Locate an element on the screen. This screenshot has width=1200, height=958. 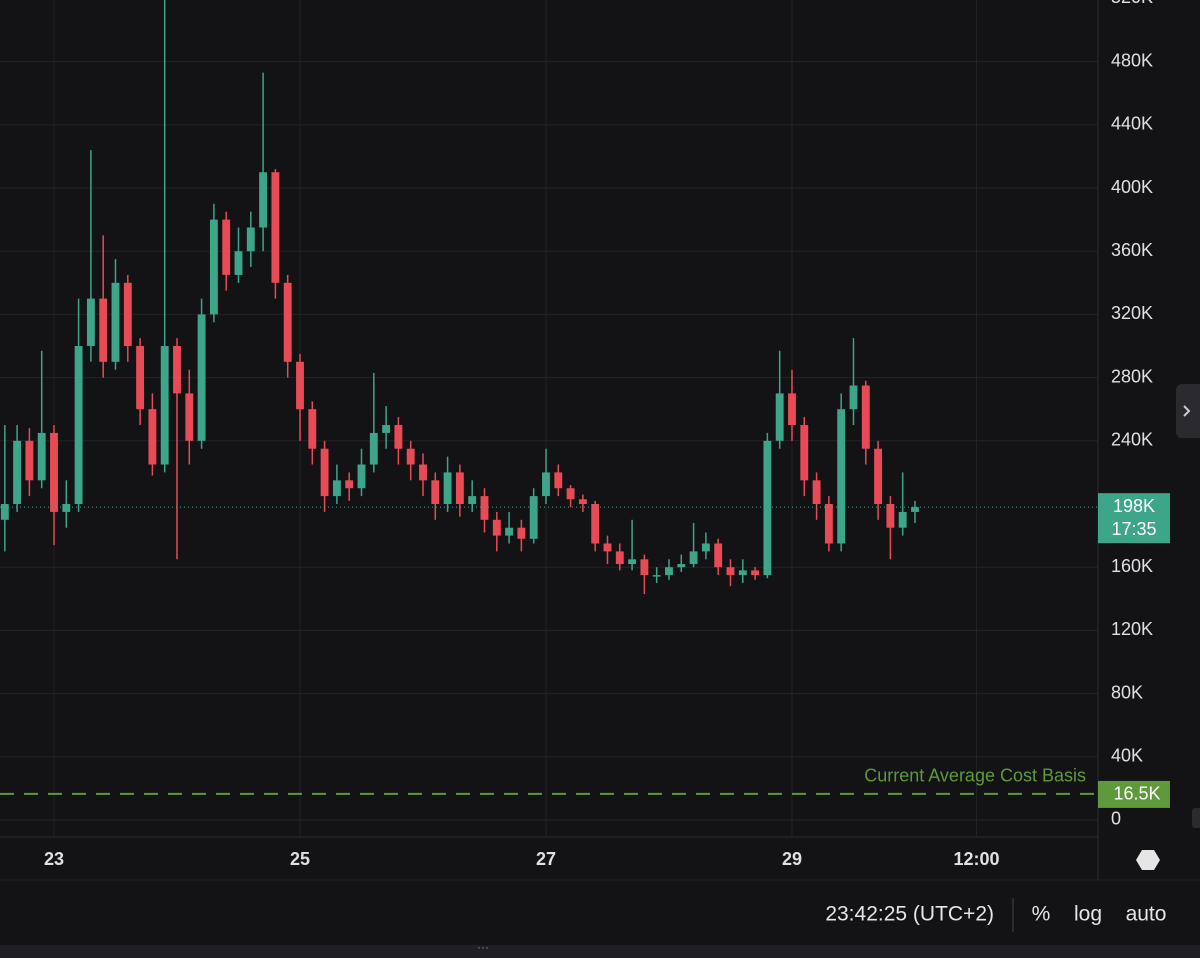
countdown-label: 17:35 is located at coordinates (1133, 529).